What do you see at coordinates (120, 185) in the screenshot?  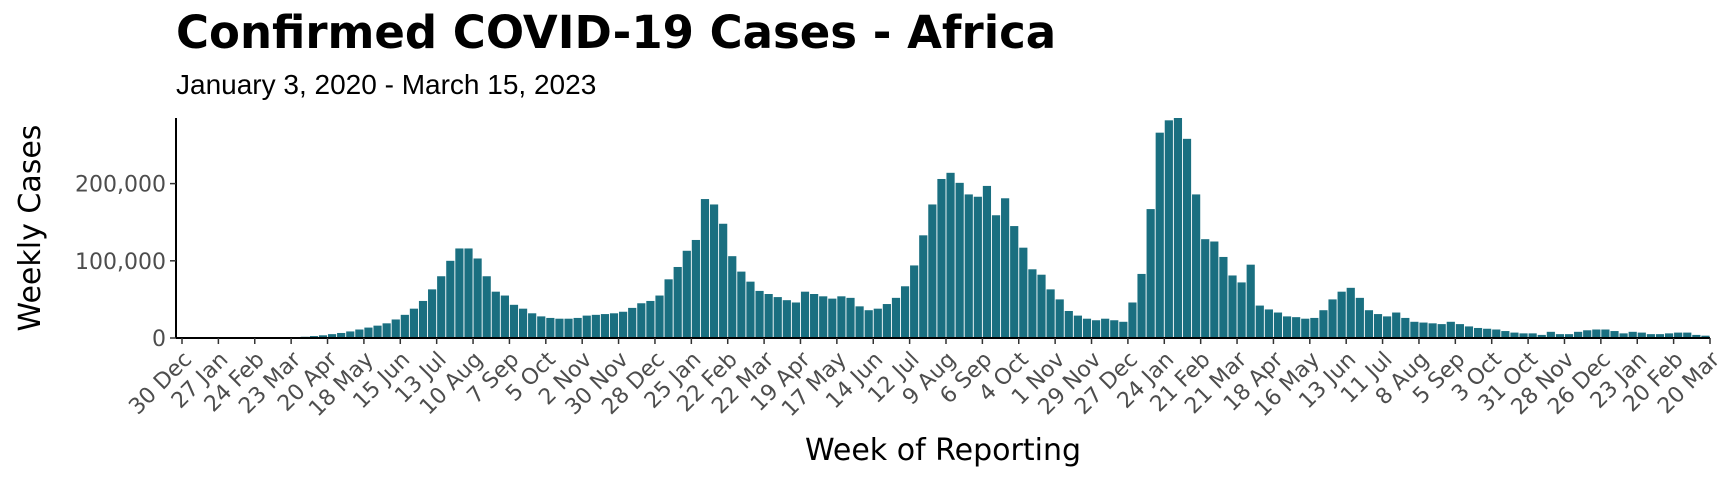 I see `y-tick-label: 200,000` at bounding box center [120, 185].